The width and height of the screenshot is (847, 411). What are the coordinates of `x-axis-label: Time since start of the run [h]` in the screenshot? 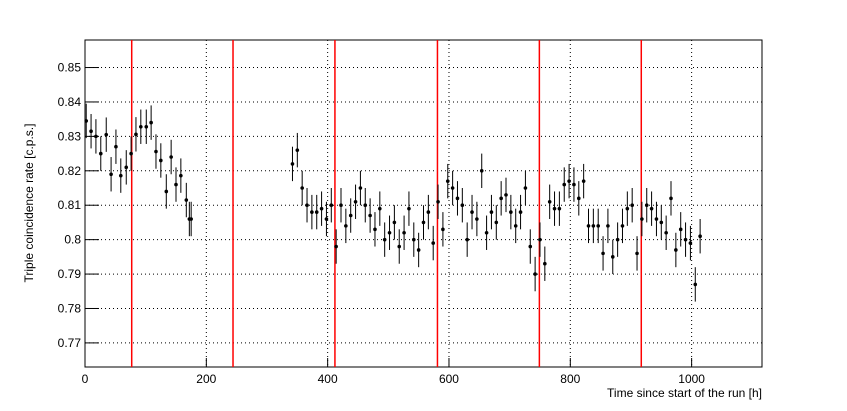 It's located at (684, 393).